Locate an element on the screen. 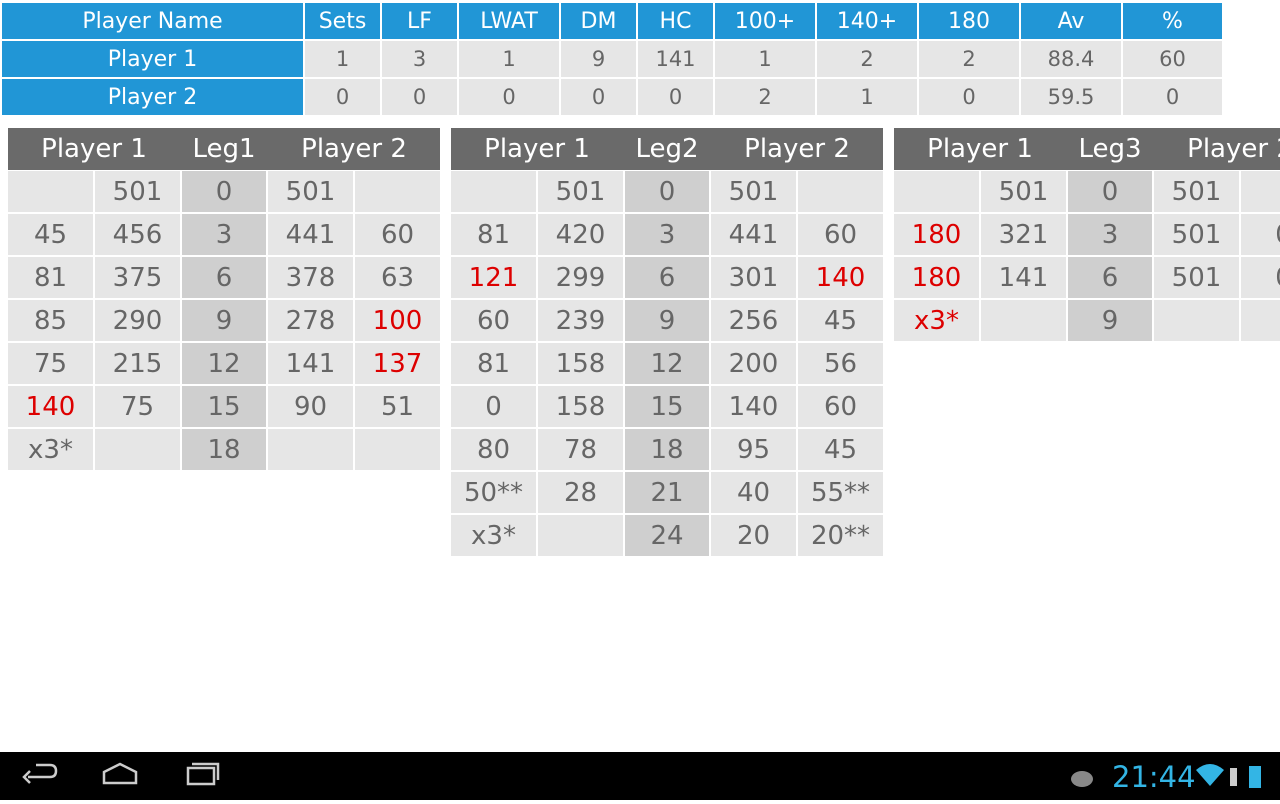 The height and width of the screenshot is (804, 1280). recents-button is located at coordinates (201, 776).